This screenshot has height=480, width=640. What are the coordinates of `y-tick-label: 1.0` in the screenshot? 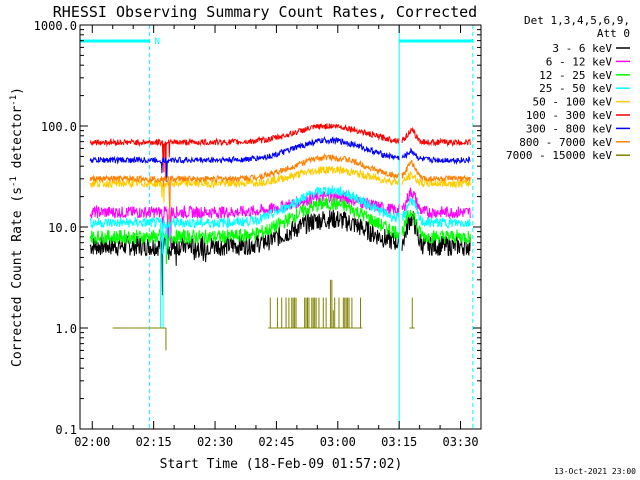 It's located at (66, 329).